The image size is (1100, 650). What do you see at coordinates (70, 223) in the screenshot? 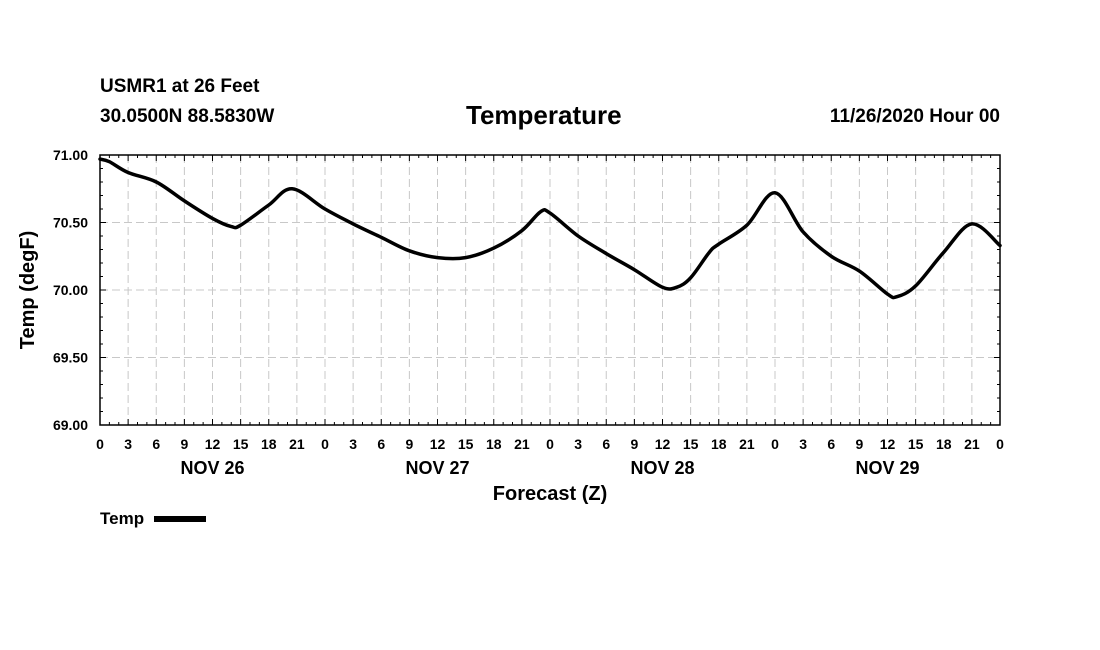
I see `y-tick-label: 70.50` at bounding box center [70, 223].